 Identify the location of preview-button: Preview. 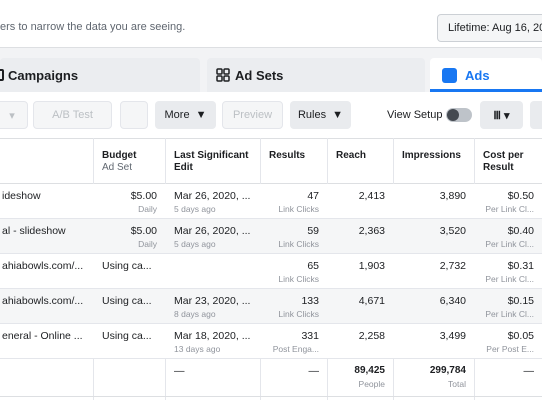
(252, 115).